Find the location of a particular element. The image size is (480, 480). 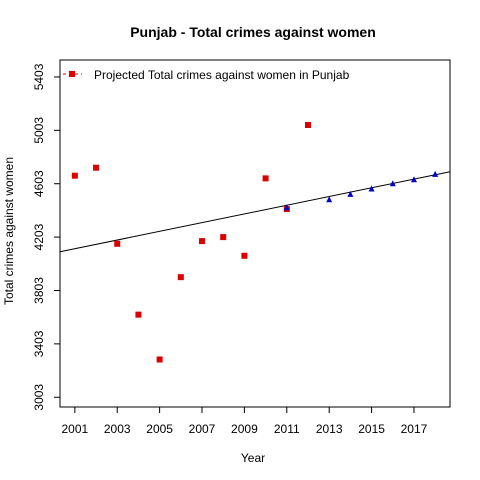

x-tick-label: 2017 is located at coordinates (414, 429).